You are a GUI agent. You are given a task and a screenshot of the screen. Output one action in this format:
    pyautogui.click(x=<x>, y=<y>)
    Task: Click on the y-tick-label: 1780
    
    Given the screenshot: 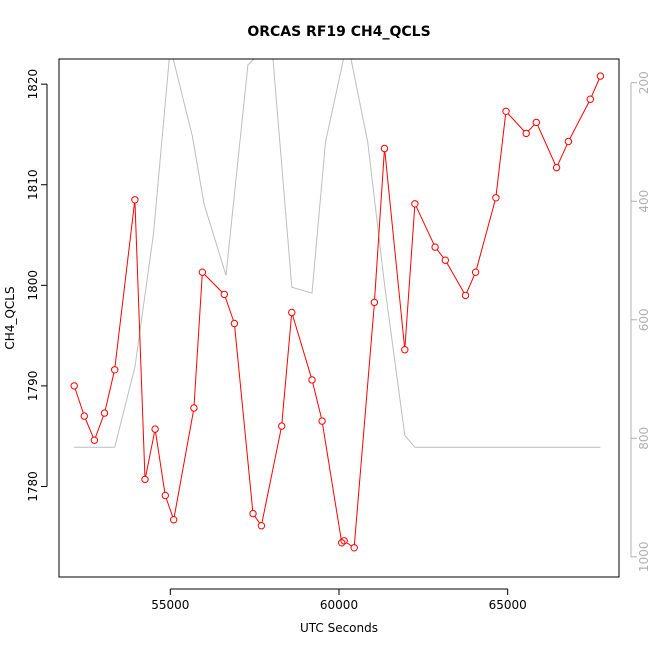 What is the action you would take?
    pyautogui.click(x=33, y=486)
    